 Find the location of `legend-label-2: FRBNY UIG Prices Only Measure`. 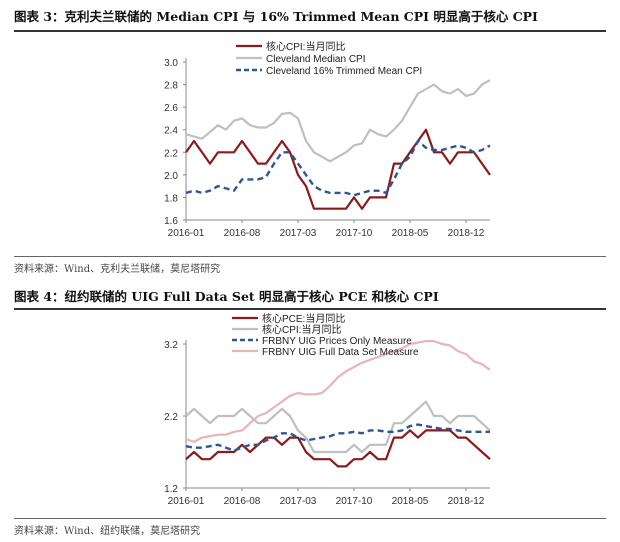

legend-label-2: FRBNY UIG Prices Only Measure is located at coordinates (337, 341).